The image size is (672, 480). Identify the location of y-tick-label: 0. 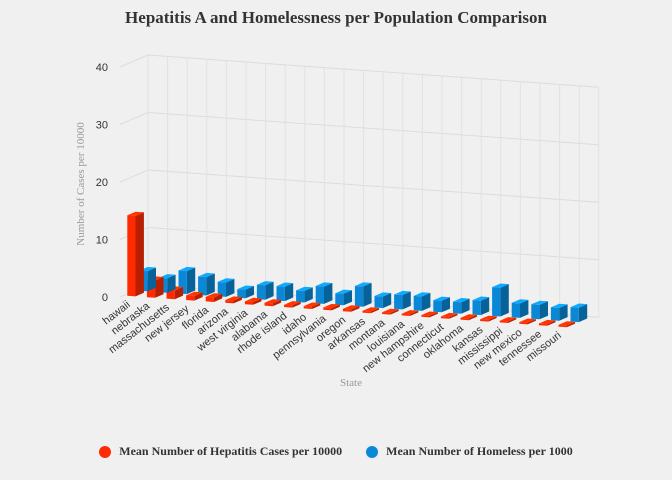
(105, 298).